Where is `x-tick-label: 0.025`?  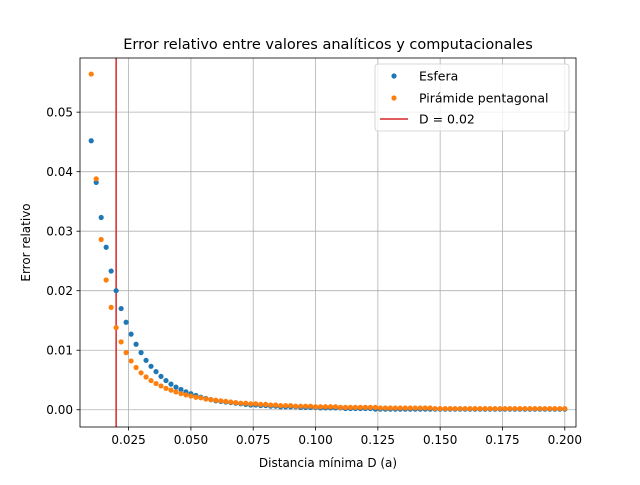
x-tick-label: 0.025 is located at coordinates (128, 440).